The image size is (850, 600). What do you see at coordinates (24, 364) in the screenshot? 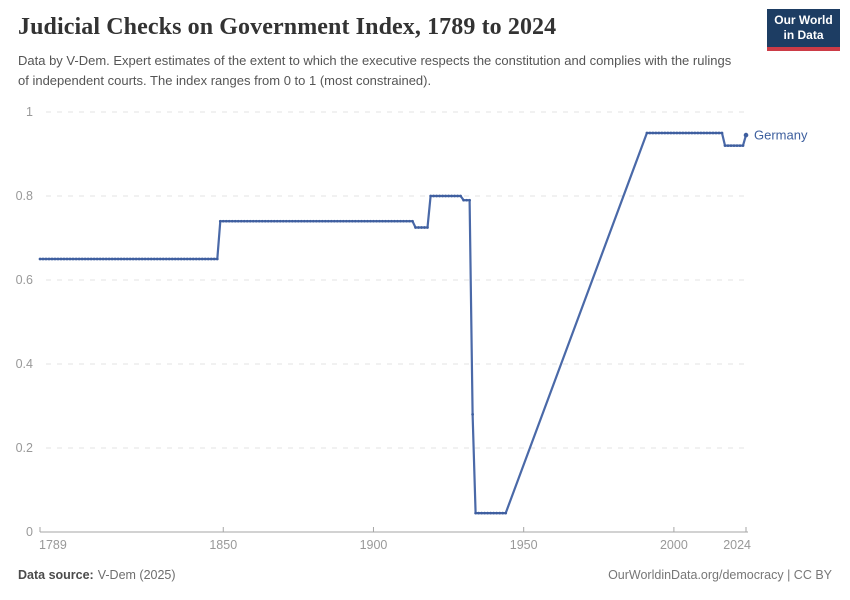
I see `y-tick-label: 0.4` at bounding box center [24, 364].